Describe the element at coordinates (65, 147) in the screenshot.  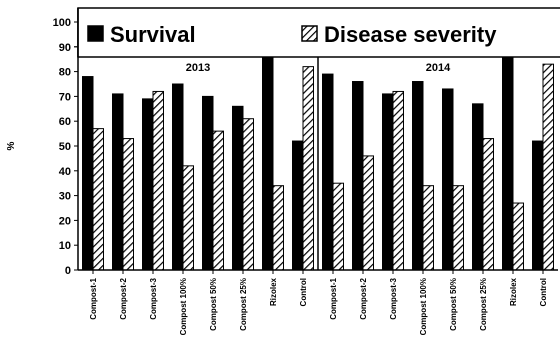
I see `y-tick-label: 50` at that location.